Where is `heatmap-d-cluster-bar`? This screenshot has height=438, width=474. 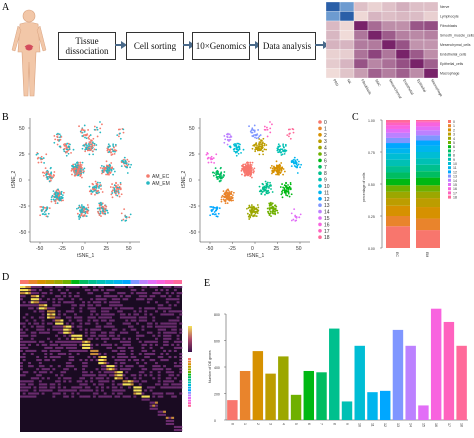 heatmap-d-cluster-bar is located at coordinates (135, 282).